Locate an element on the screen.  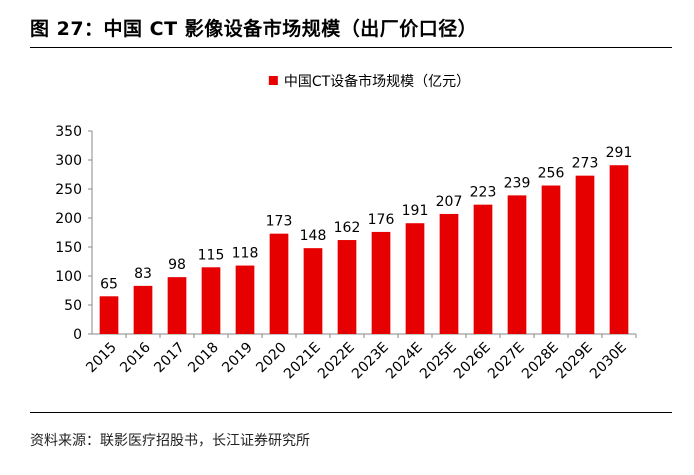
x-tick-label: 2018 is located at coordinates (203, 358).